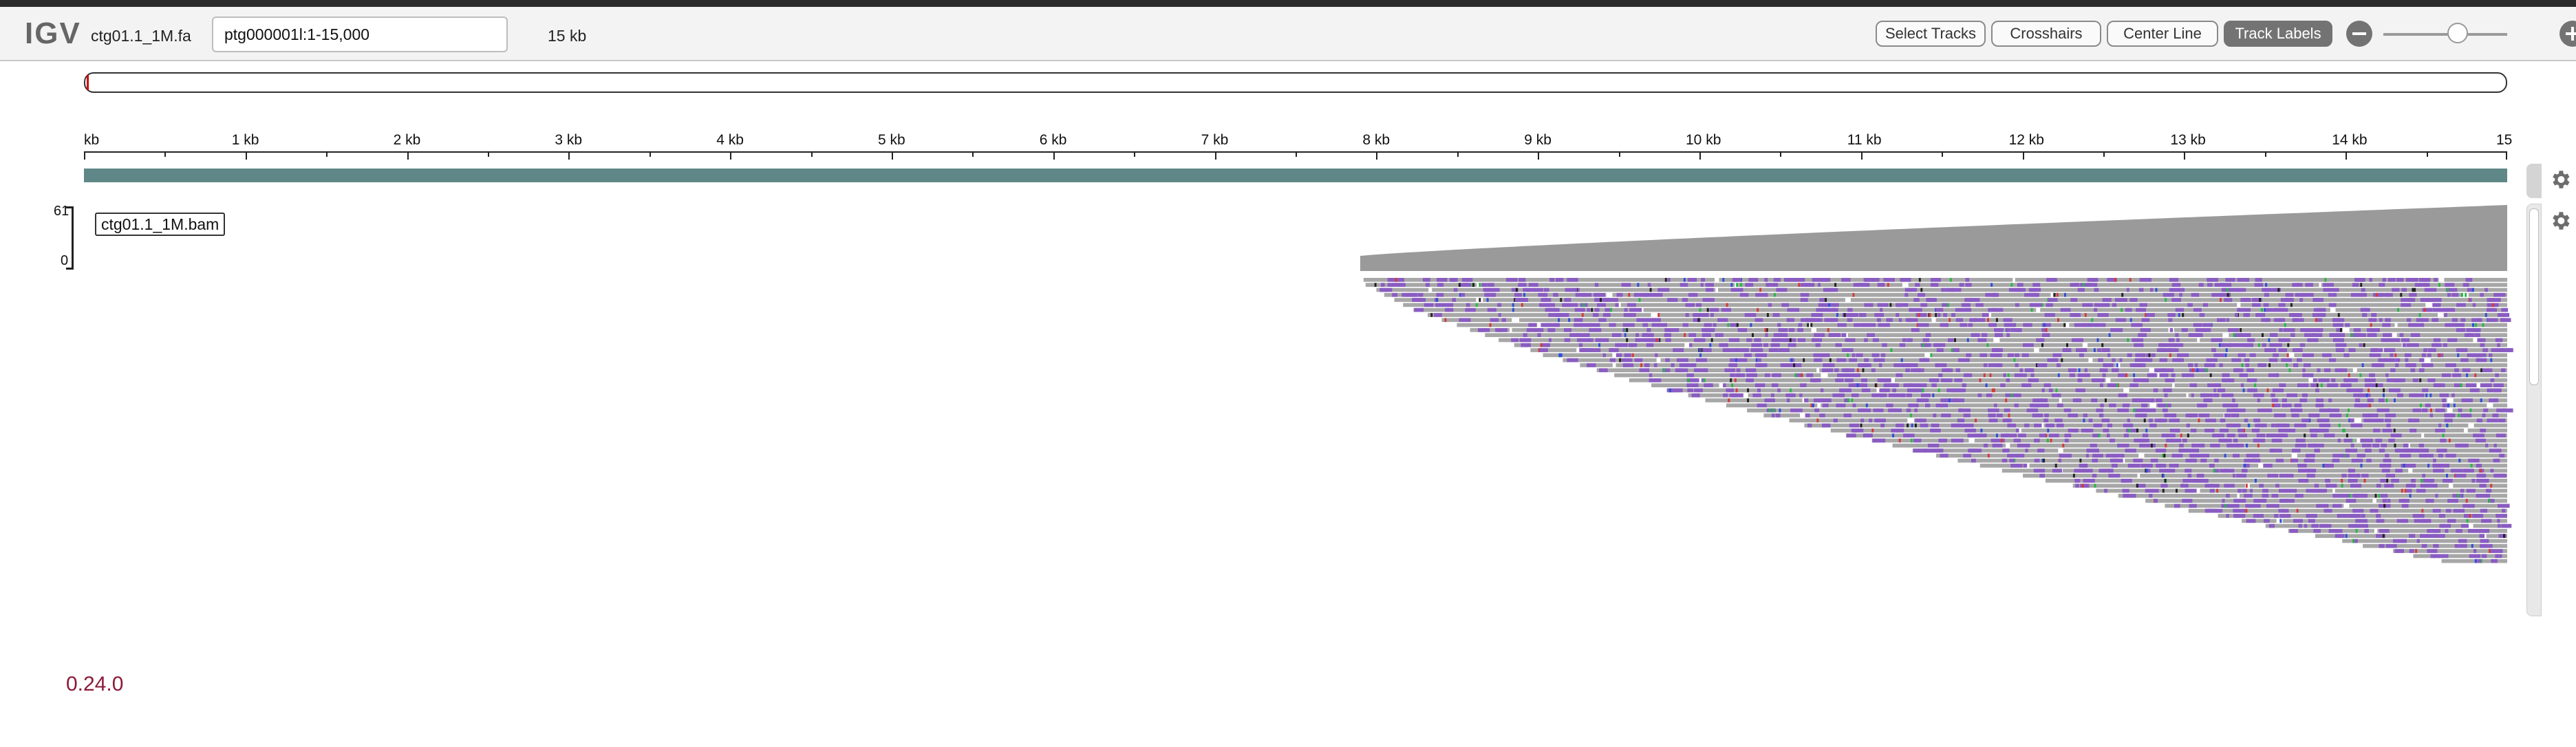  Describe the element at coordinates (2560, 180) in the screenshot. I see `sequence-track-gear-icon` at that location.